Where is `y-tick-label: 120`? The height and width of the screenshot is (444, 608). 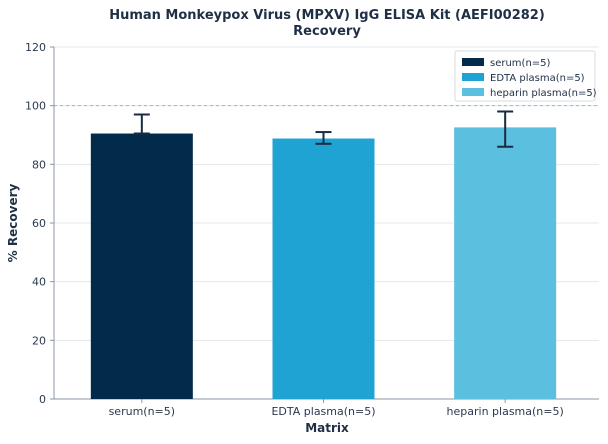 y-tick-label: 120 is located at coordinates (35, 47).